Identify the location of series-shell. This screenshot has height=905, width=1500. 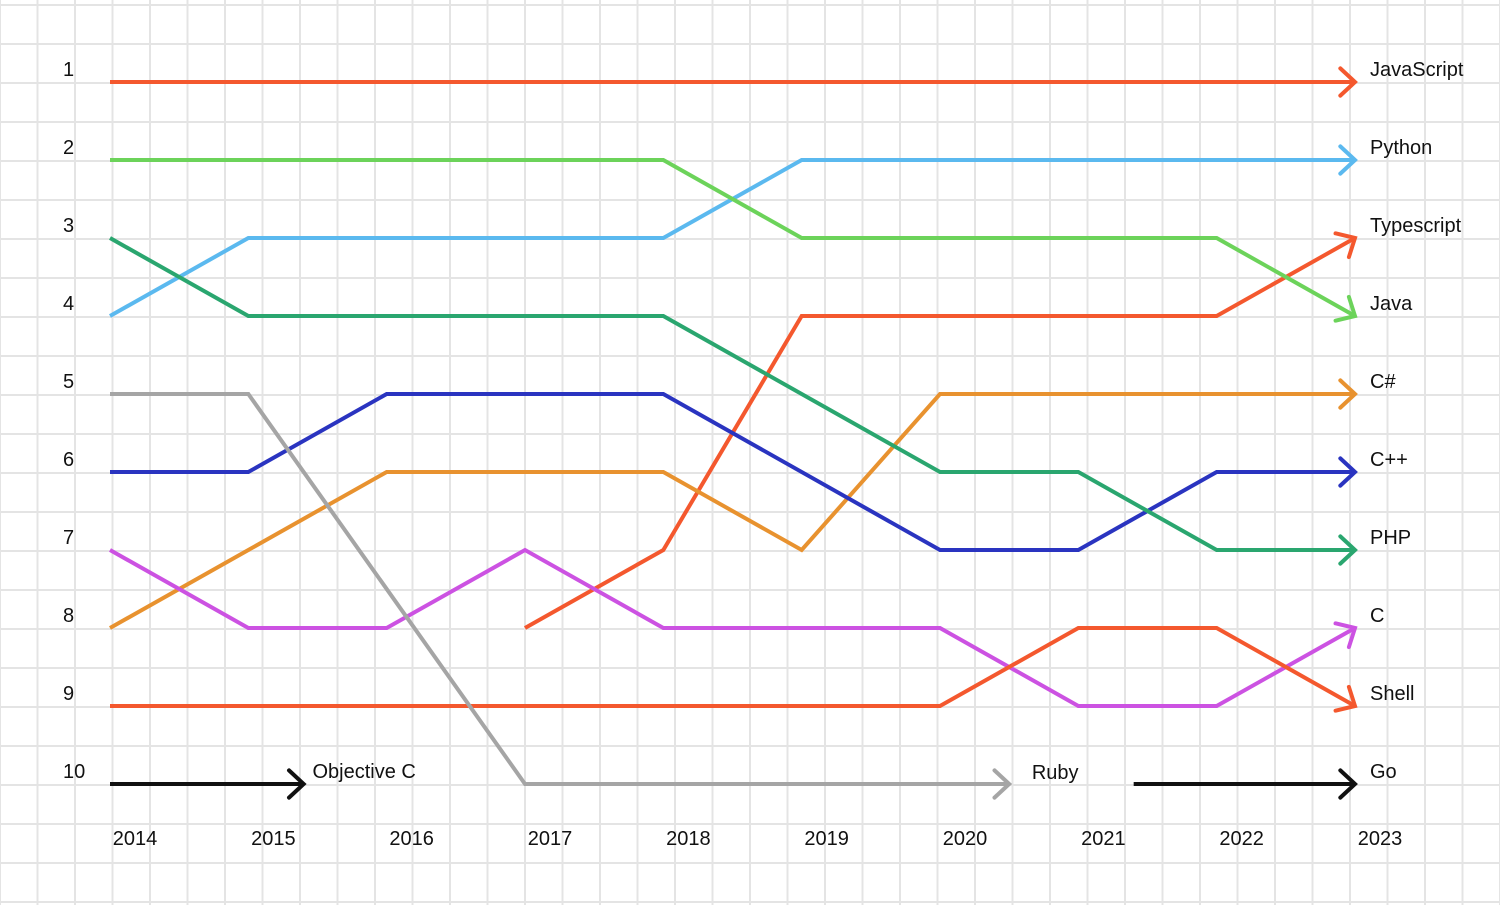
(734, 669).